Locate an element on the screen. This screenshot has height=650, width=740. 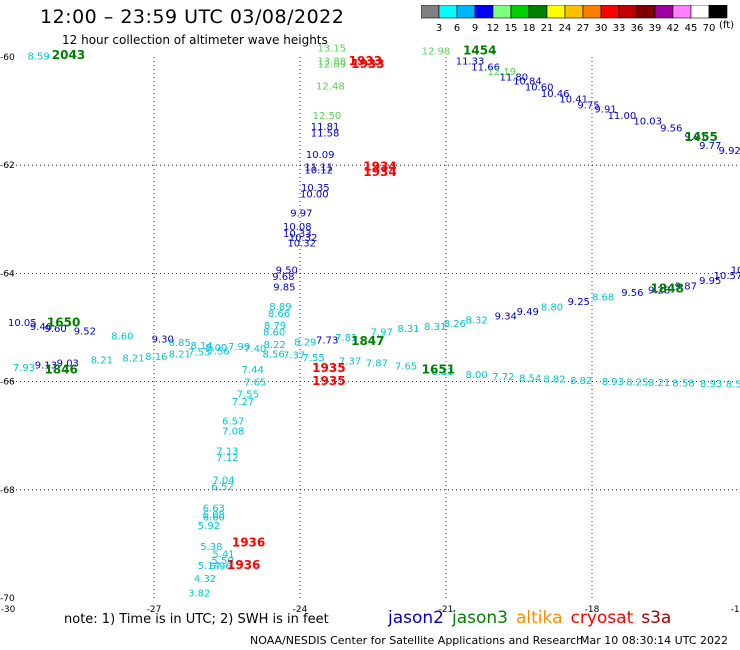
colorbar-tick-label: 36 is located at coordinates (637, 28).